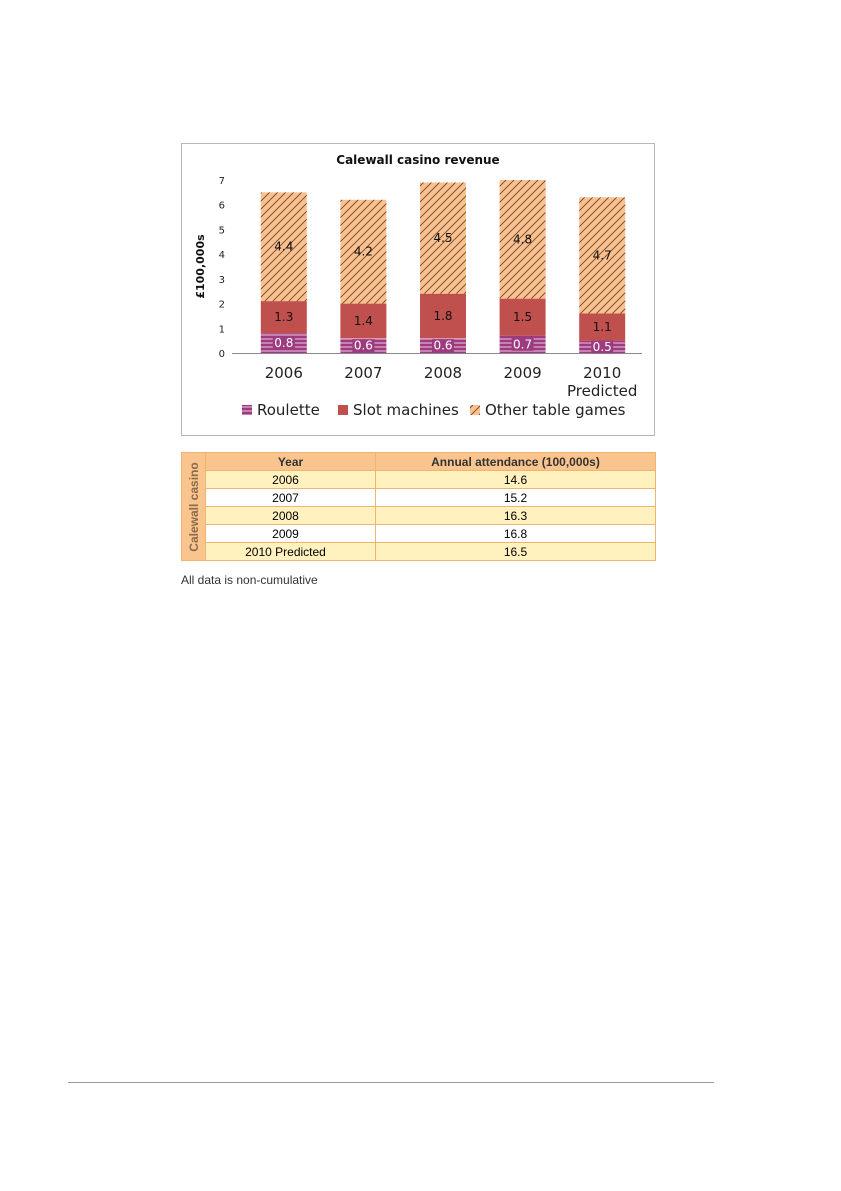  Describe the element at coordinates (222, 354) in the screenshot. I see `y-tick-label: 0` at that location.